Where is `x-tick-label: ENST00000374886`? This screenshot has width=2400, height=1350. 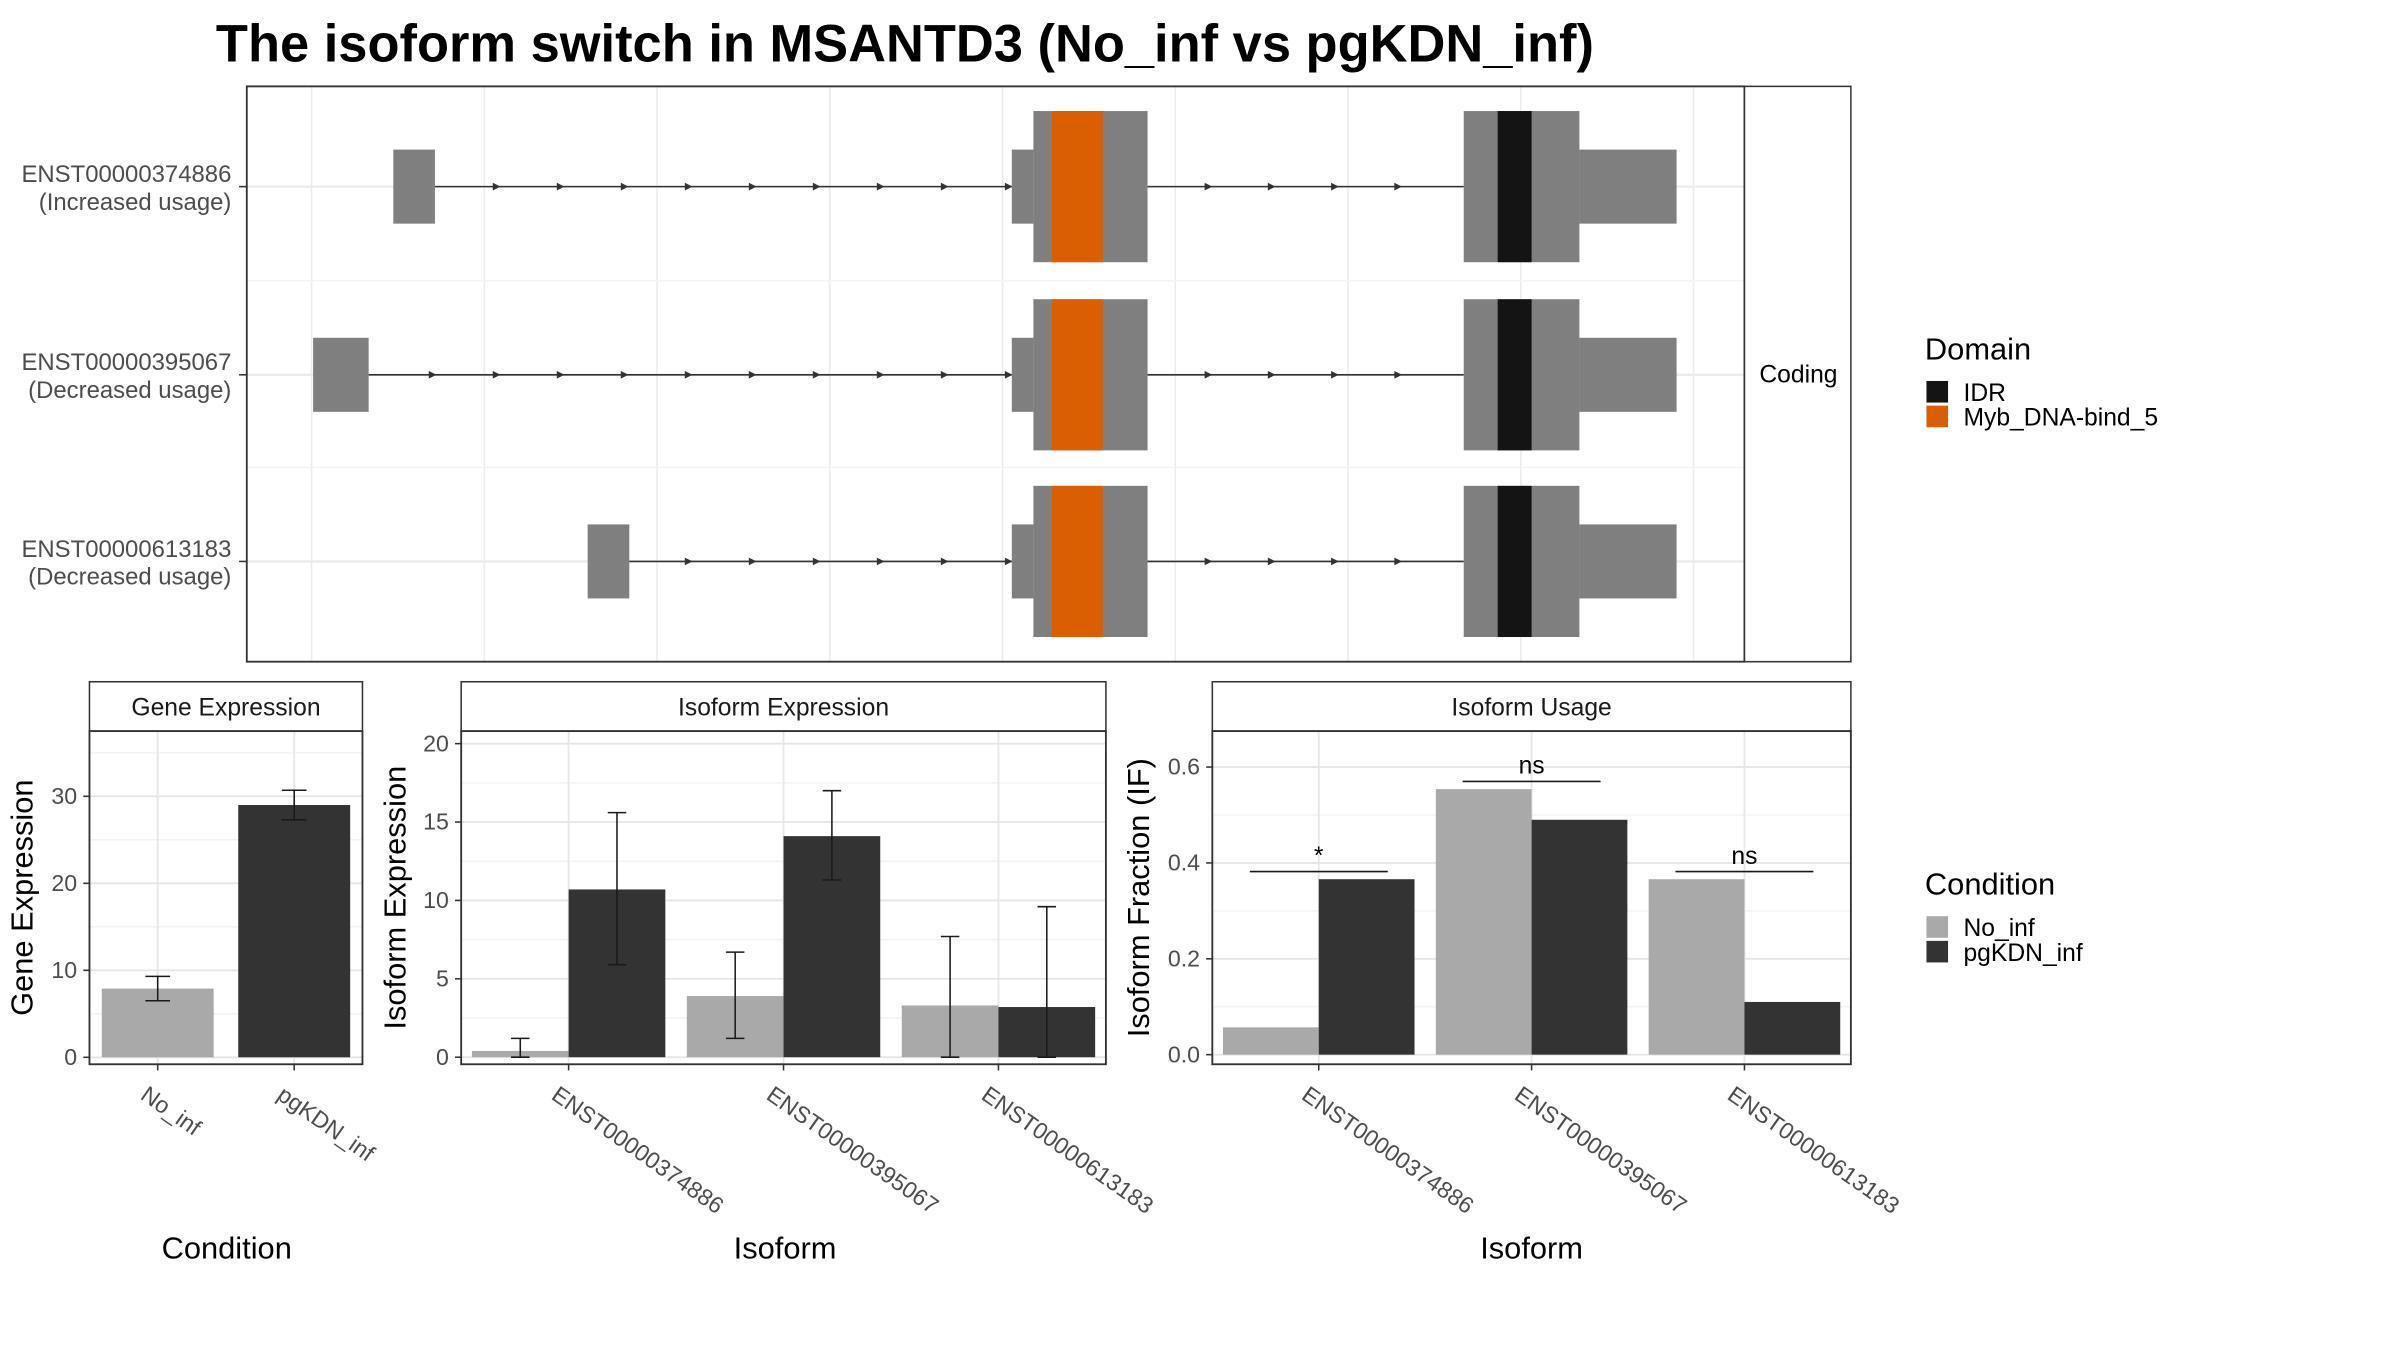 x-tick-label: ENST00000374886 is located at coordinates (1387, 1150).